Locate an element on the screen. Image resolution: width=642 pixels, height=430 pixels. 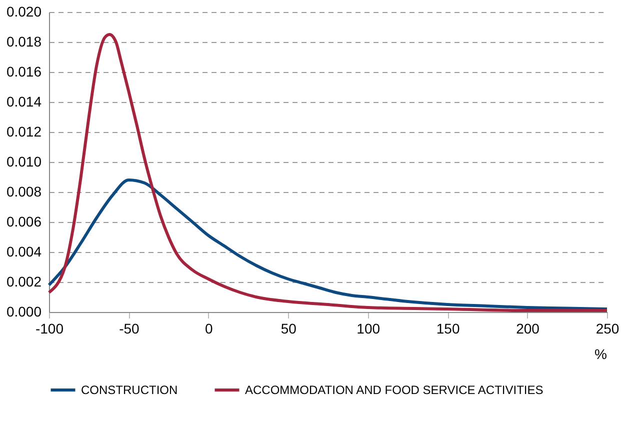
x-tick-label: 250 is located at coordinates (608, 328).